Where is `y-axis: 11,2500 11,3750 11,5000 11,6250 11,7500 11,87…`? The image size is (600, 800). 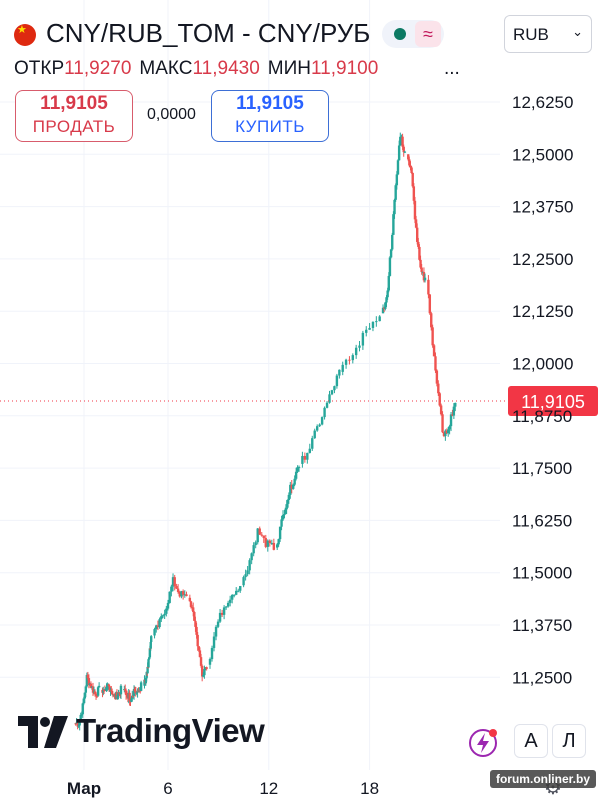 y-axis: 11,2500 11,3750 11,5000 11,6250 11,7500 11,87… is located at coordinates (542, 390).